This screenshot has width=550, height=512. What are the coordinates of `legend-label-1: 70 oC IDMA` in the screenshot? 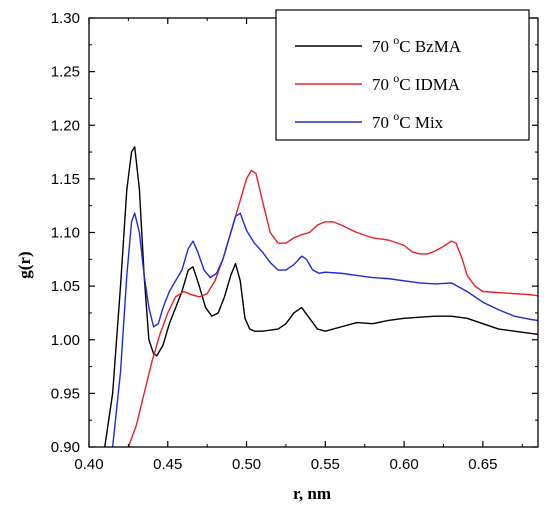 It's located at (416, 82).